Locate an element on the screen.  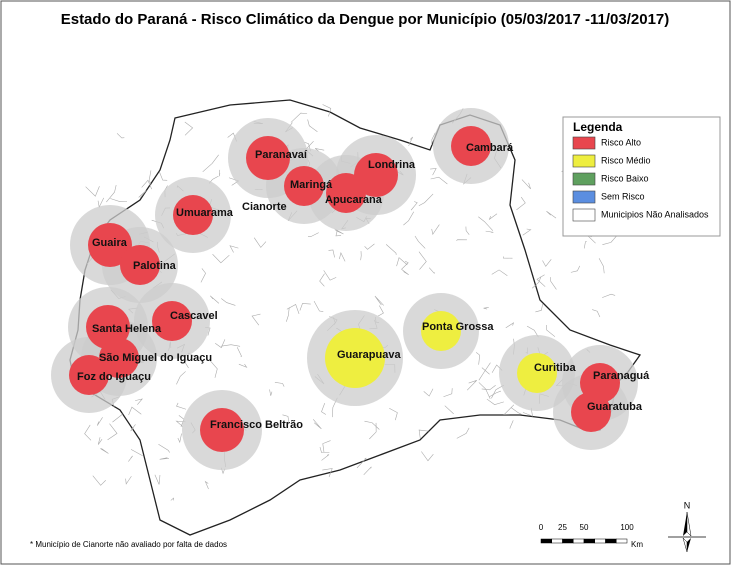
scale-label: 0 is located at coordinates (541, 527).